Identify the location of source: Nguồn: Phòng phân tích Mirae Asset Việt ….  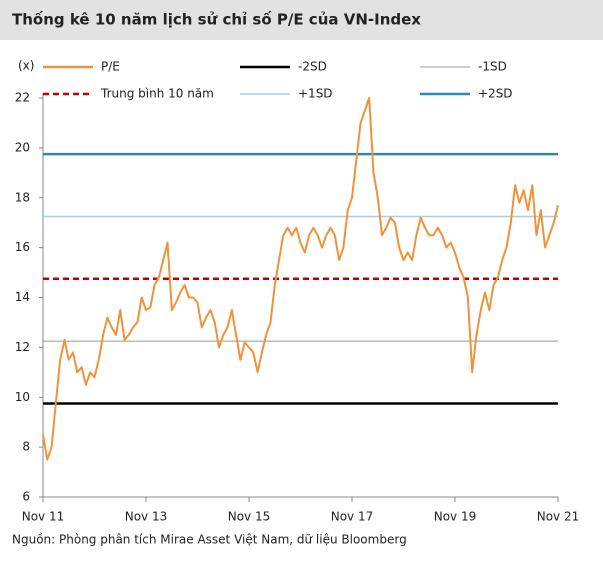
(209, 540).